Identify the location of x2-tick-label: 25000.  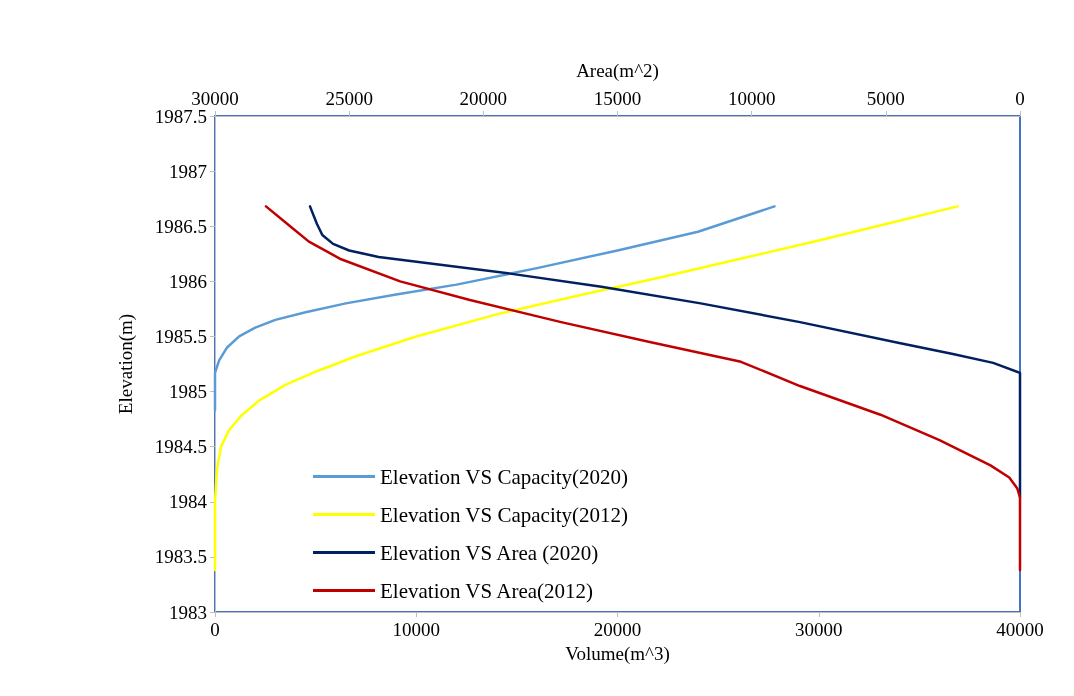
(349, 98).